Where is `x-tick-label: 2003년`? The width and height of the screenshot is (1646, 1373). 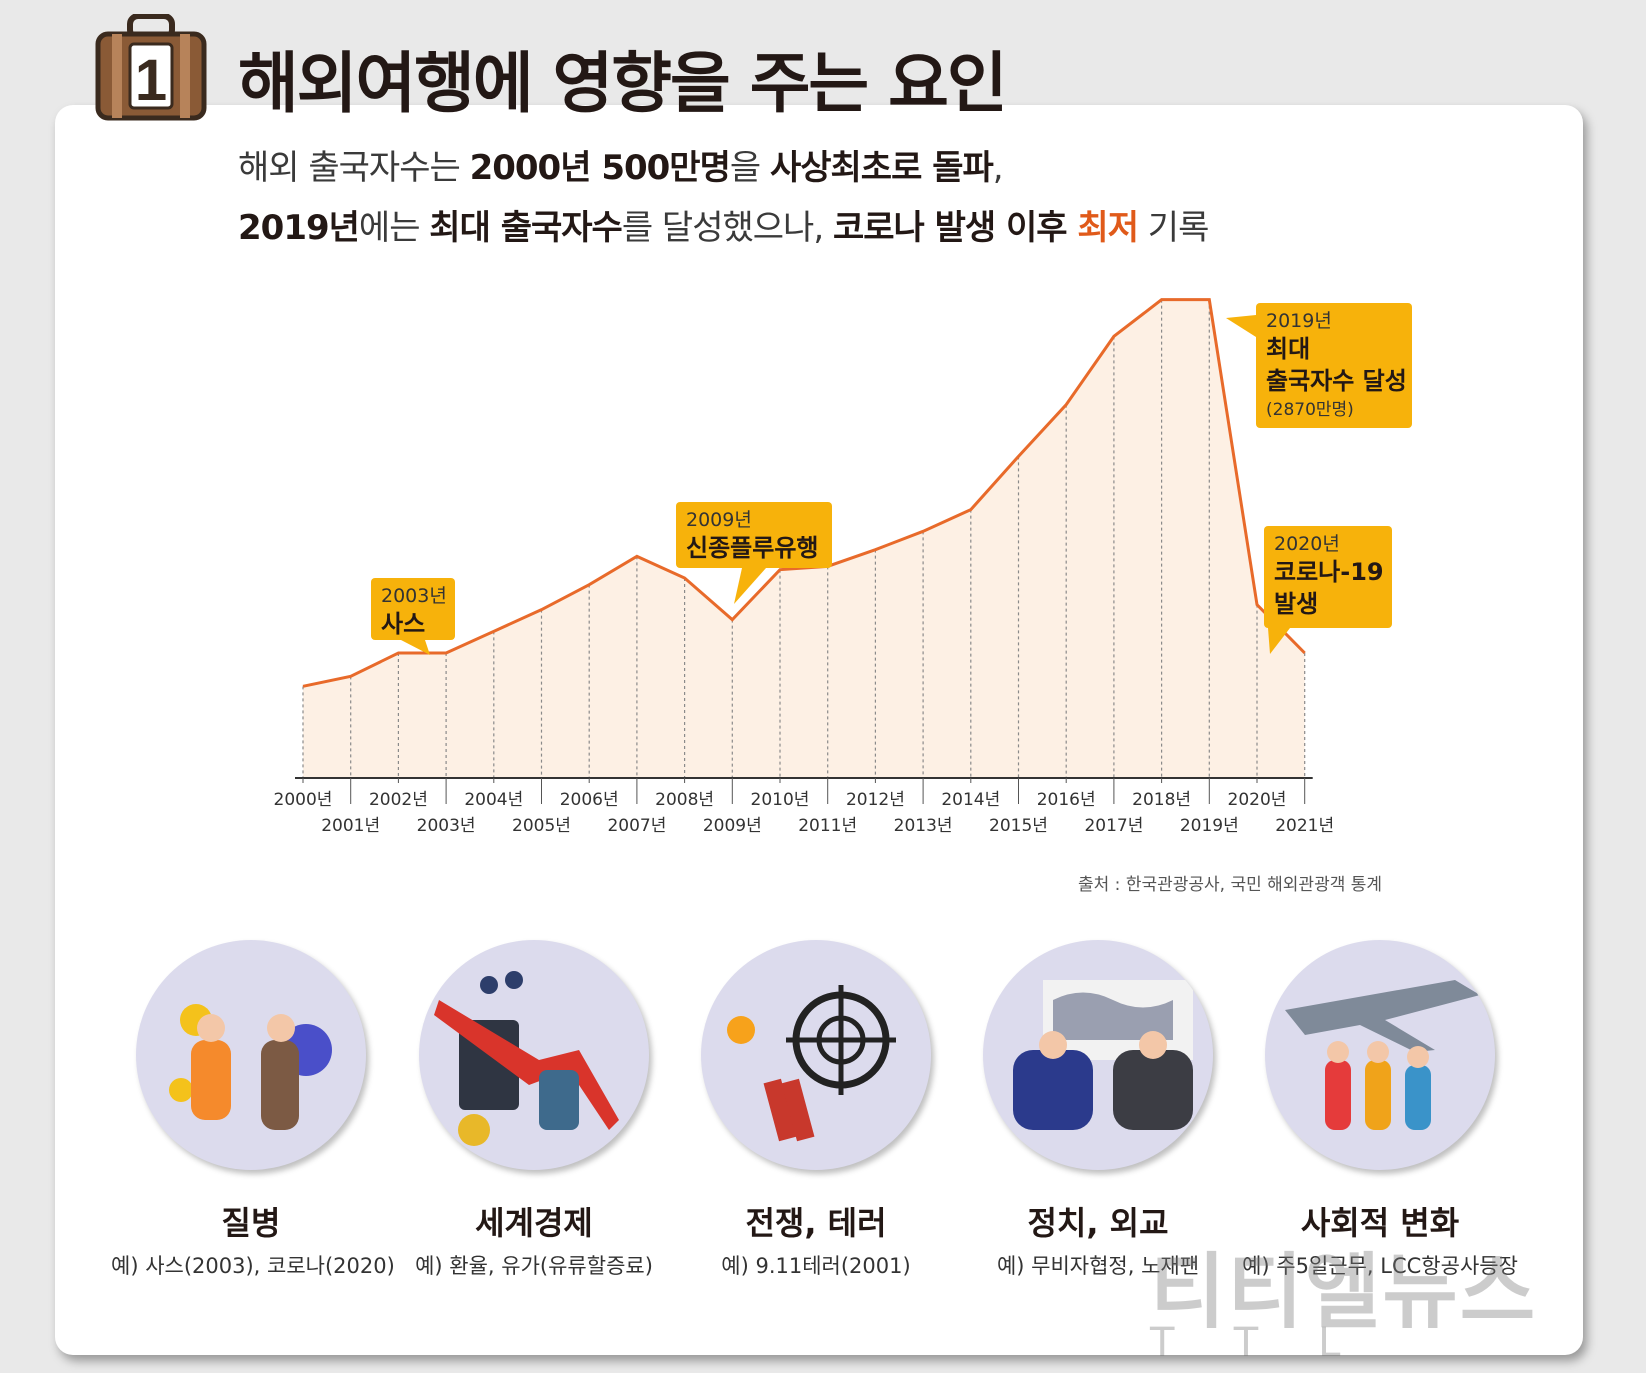 x-tick-label: 2003년 is located at coordinates (446, 826).